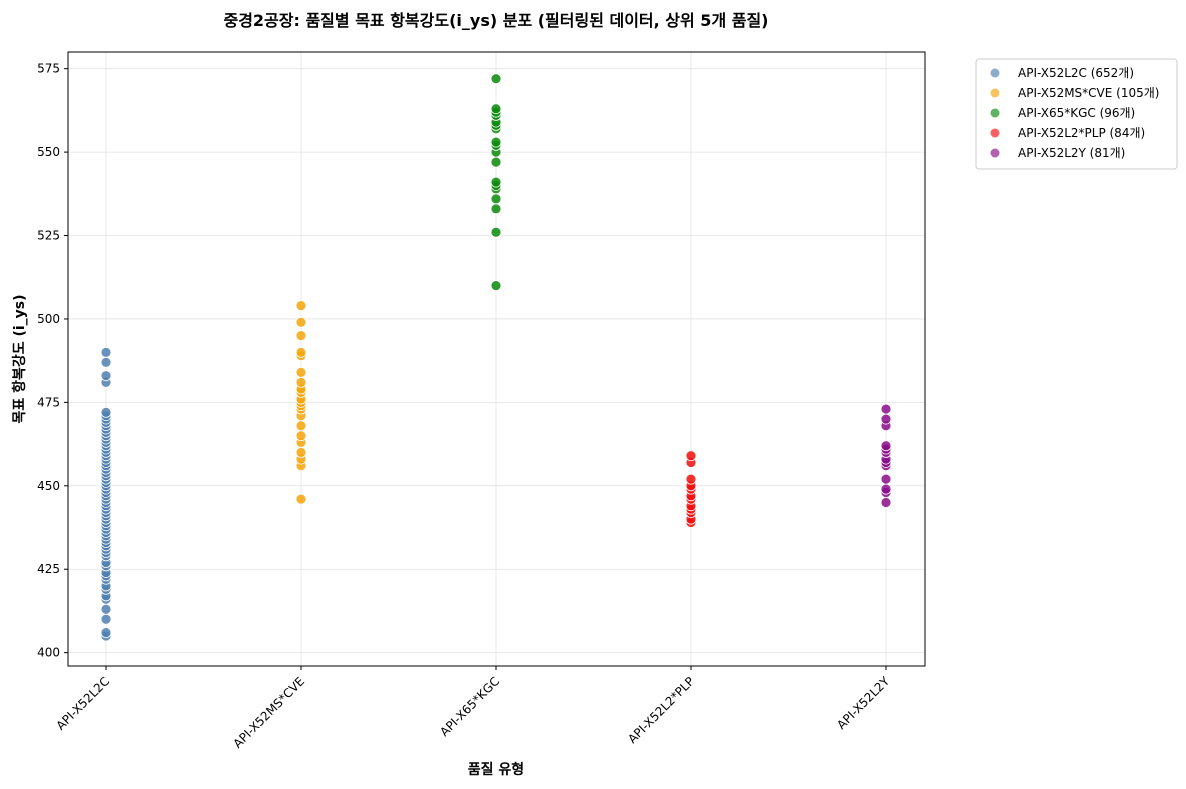 This screenshot has height=789, width=1186. What do you see at coordinates (82, 703) in the screenshot?
I see `x-tick-label: API-X52L2C` at bounding box center [82, 703].